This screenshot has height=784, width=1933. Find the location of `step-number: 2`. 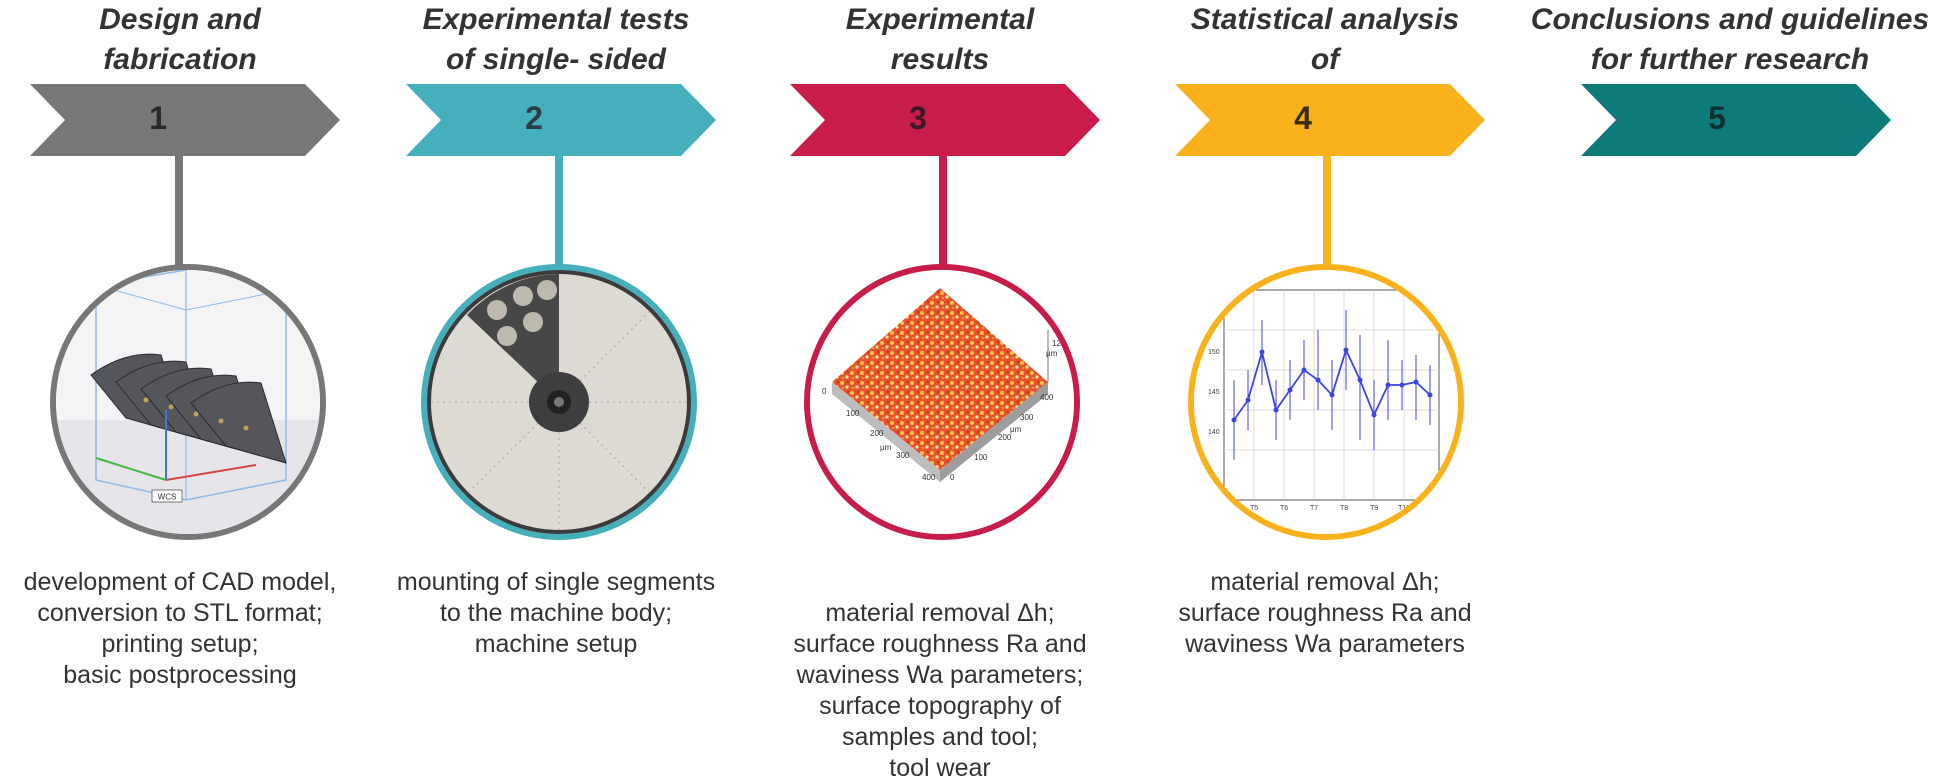

step-number: 2 is located at coordinates (534, 118).